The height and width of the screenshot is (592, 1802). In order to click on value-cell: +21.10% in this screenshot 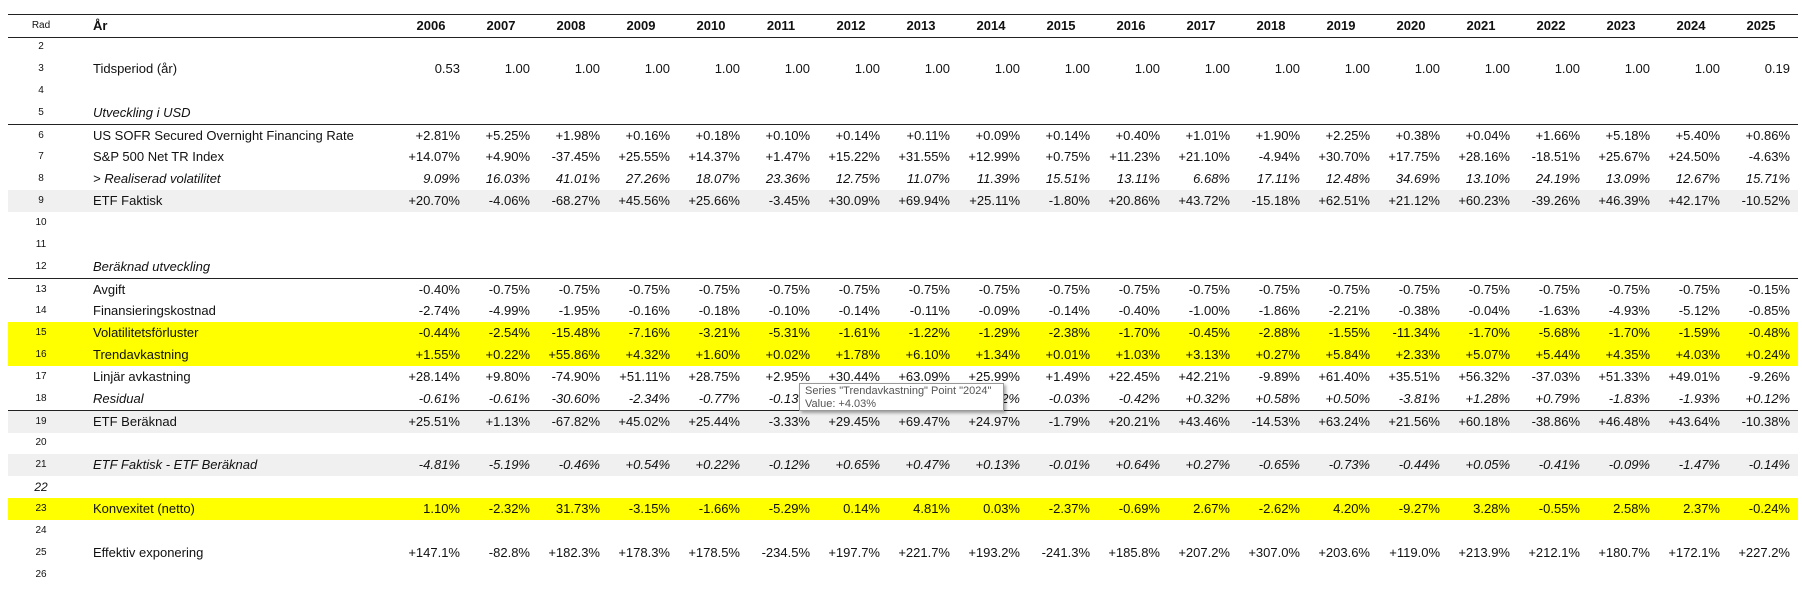, I will do `click(1204, 156)`.